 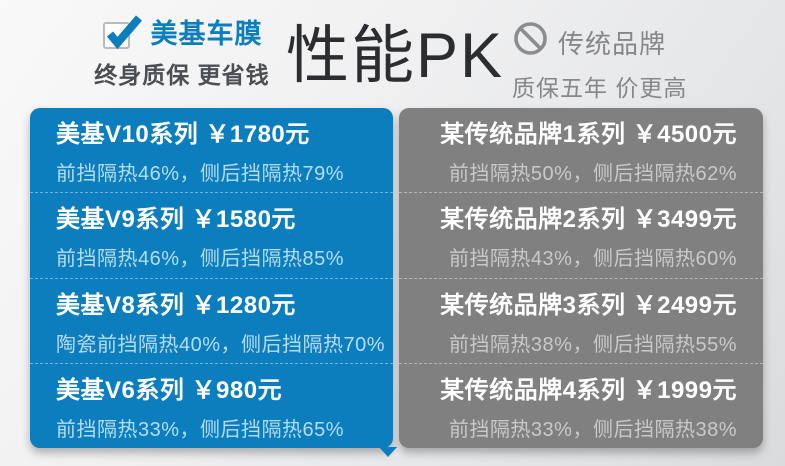 What do you see at coordinates (200, 259) in the screenshot?
I see `product-detail: 前挡隔热46%，侧后挡隔热85%` at bounding box center [200, 259].